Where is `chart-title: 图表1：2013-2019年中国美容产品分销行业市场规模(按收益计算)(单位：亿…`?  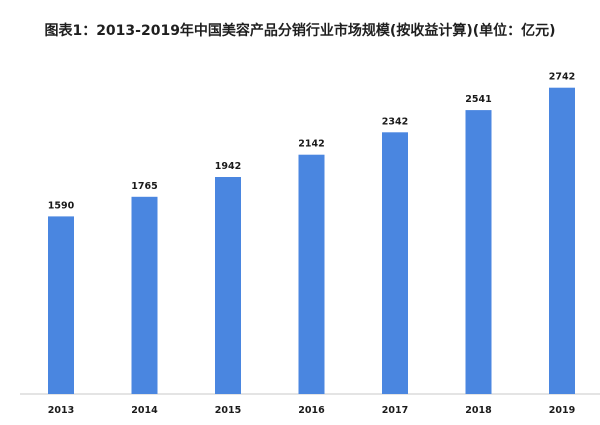 chart-title: 图表1：2013-2019年中国美容产品分销行业市场规模(按收益计算)(单位：亿… is located at coordinates (300, 31).